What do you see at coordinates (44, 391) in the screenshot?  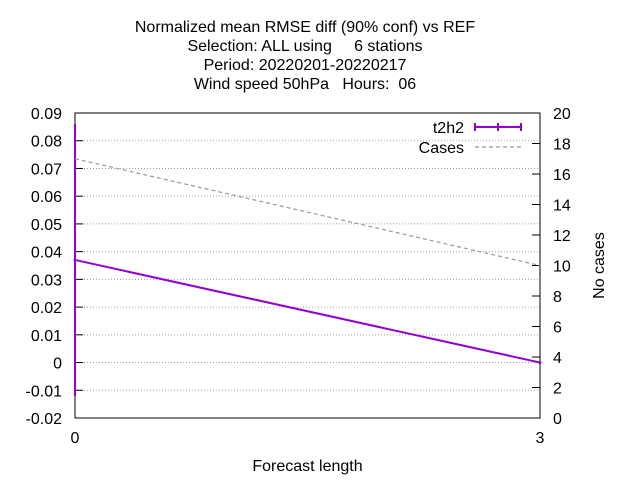 I see `y-tick-label: -0.01` at bounding box center [44, 391].